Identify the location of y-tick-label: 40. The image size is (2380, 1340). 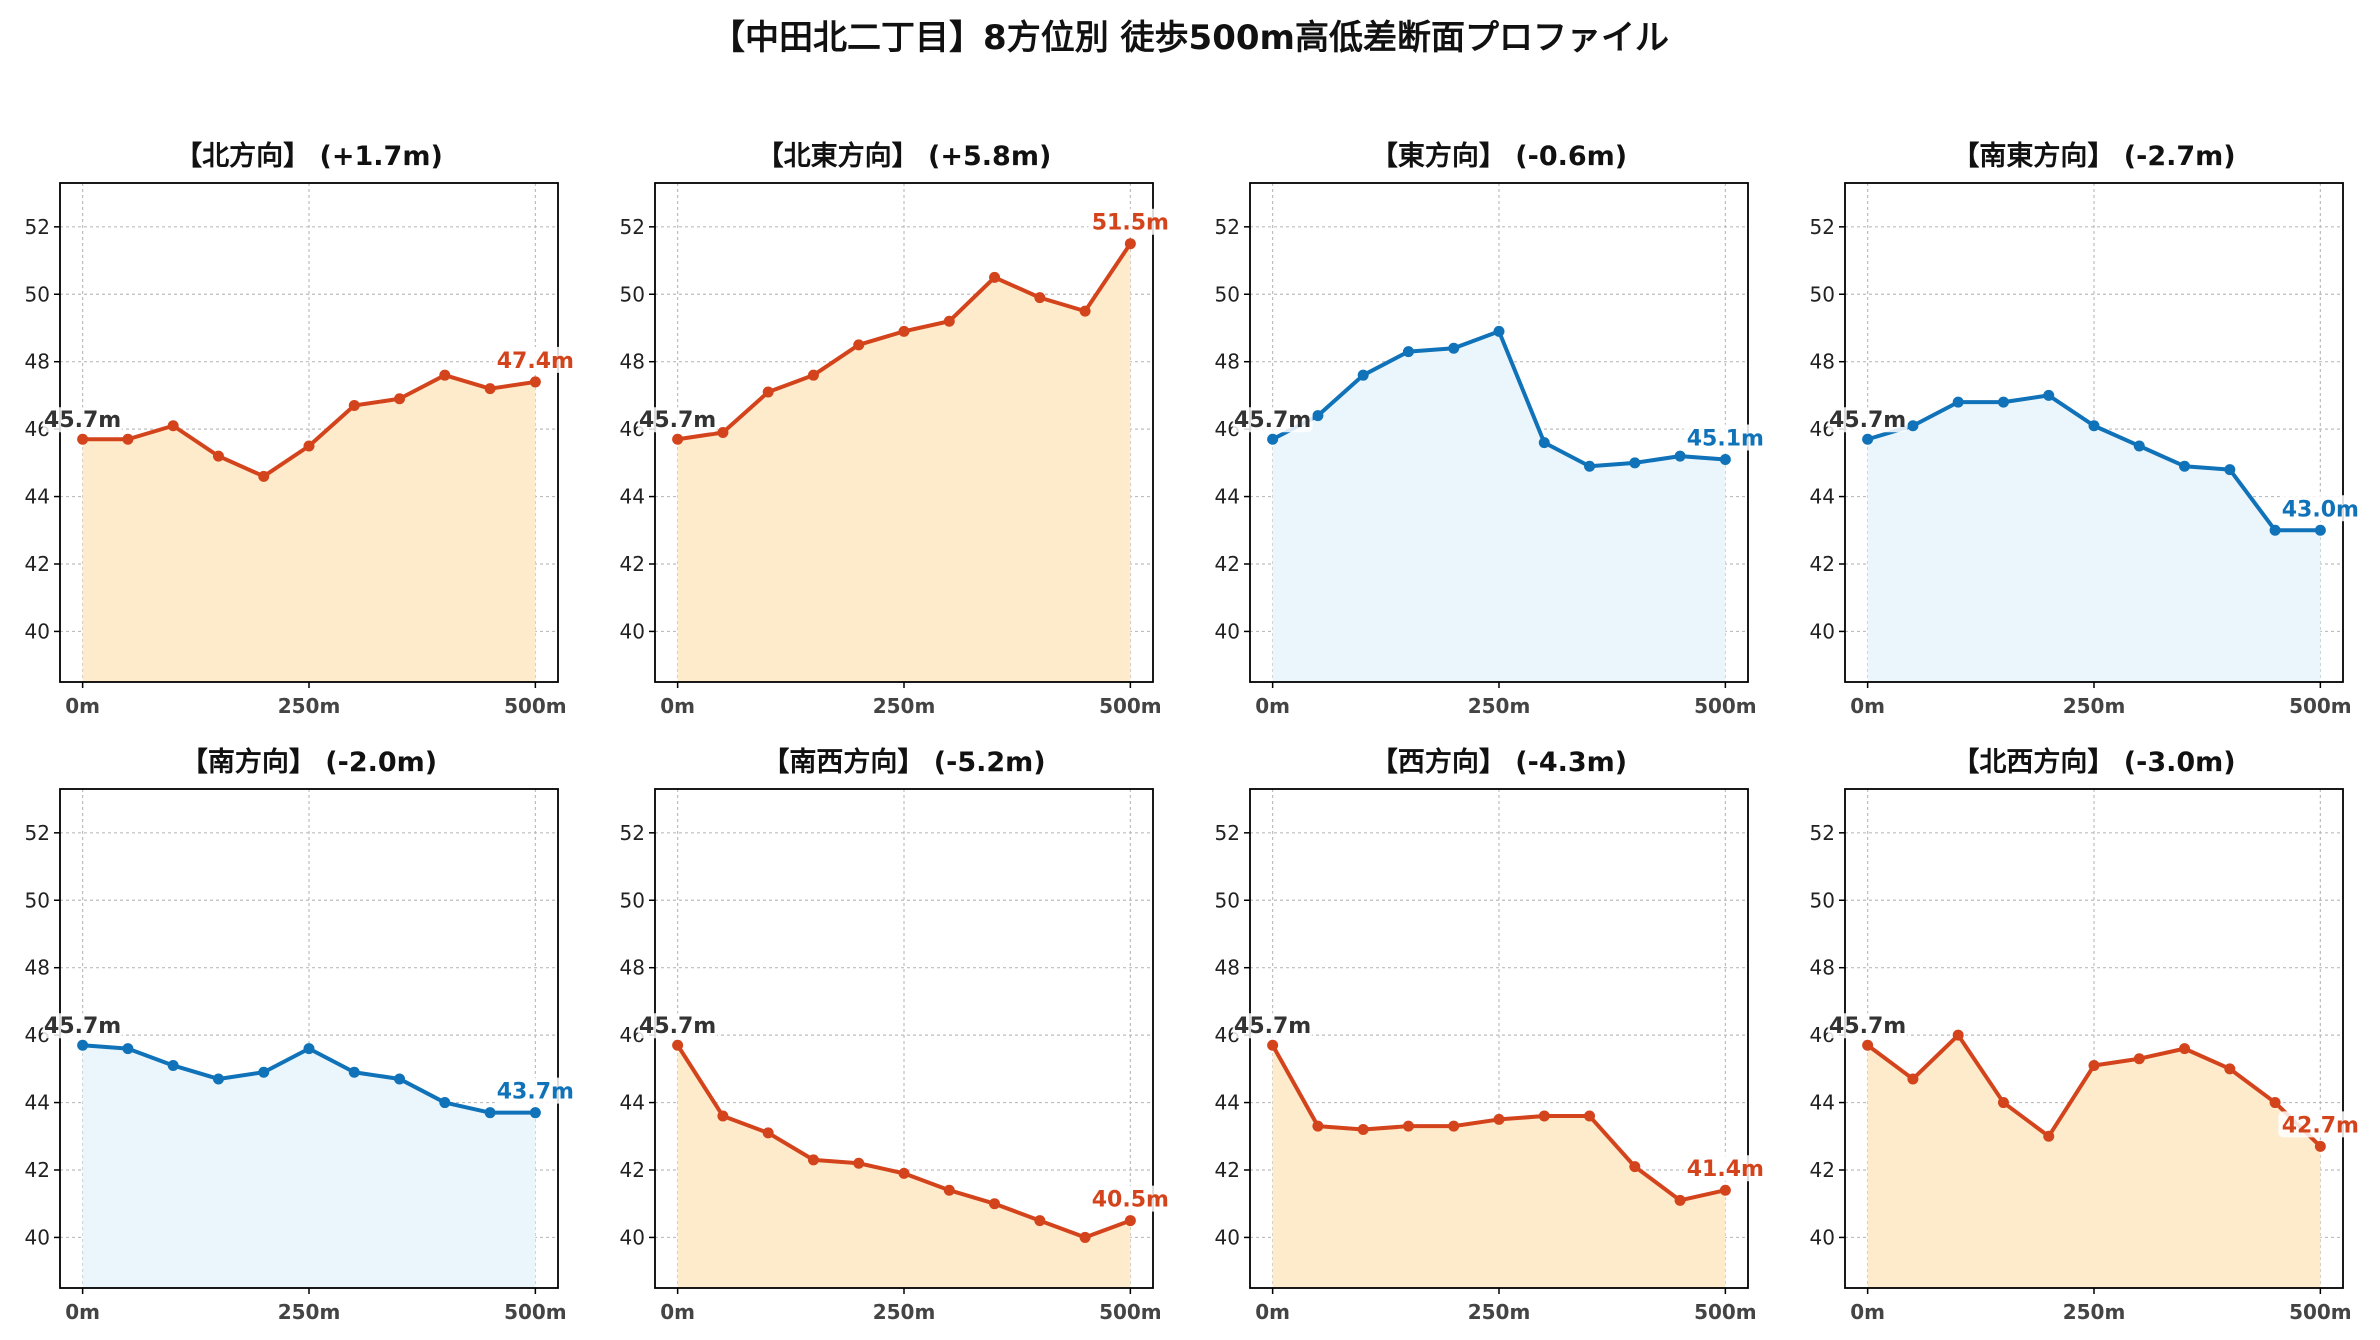
(1822, 1237).